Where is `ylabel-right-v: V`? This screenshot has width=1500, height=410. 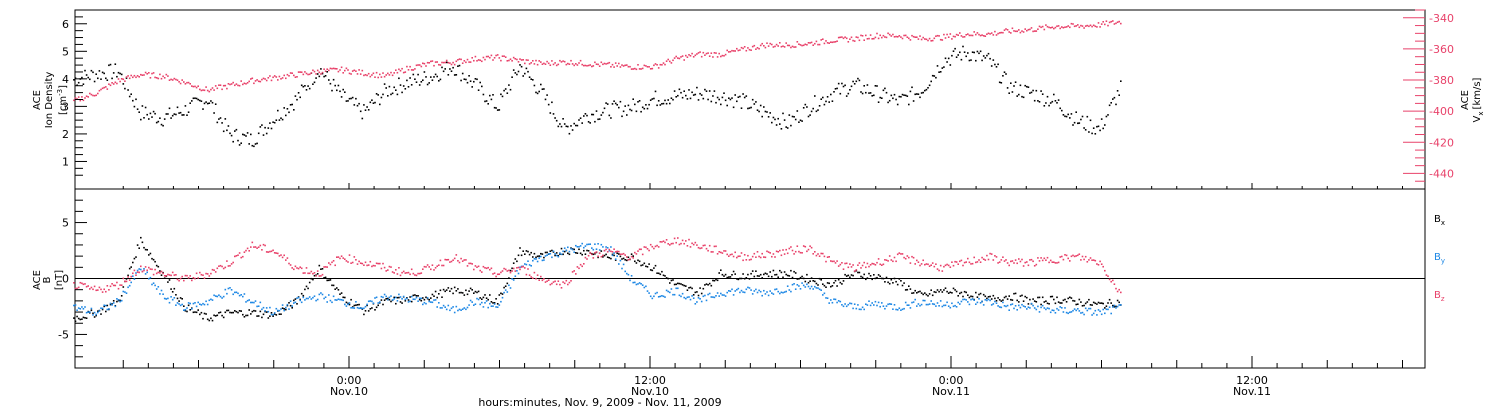 ylabel-right-v: V is located at coordinates (1477, 118).